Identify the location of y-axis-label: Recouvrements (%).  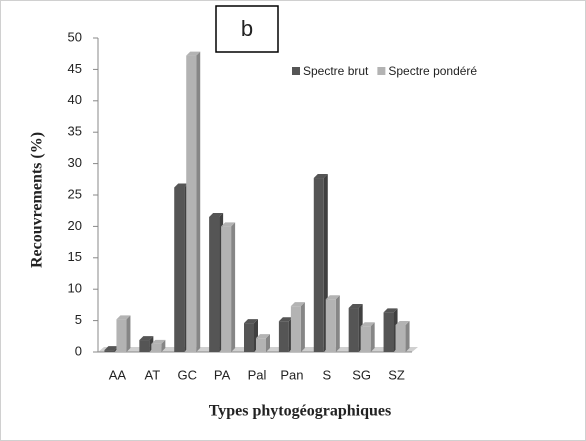
(37, 200).